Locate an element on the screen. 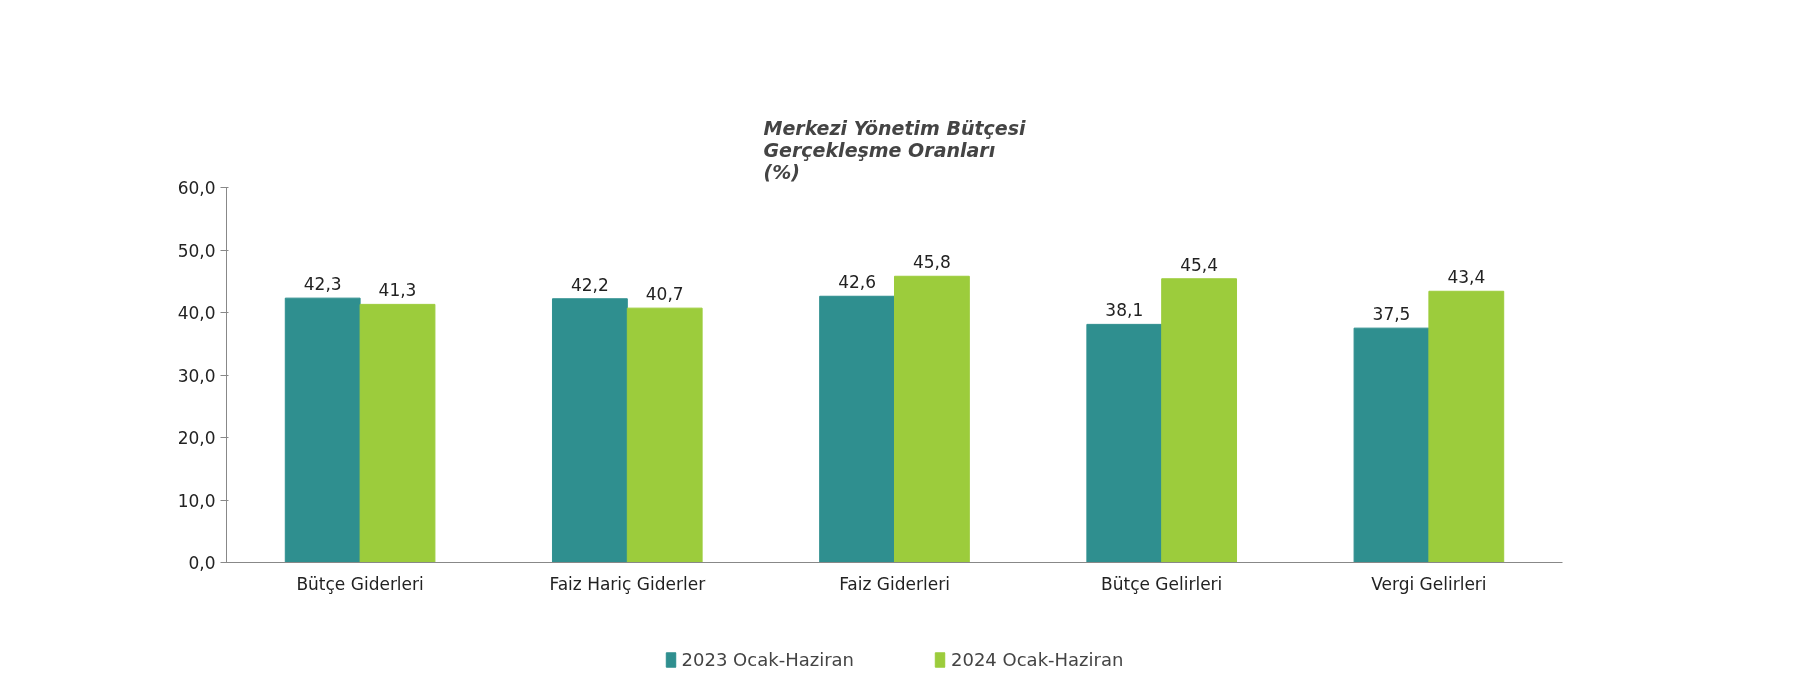  data-label: 40,7 is located at coordinates (664, 294).